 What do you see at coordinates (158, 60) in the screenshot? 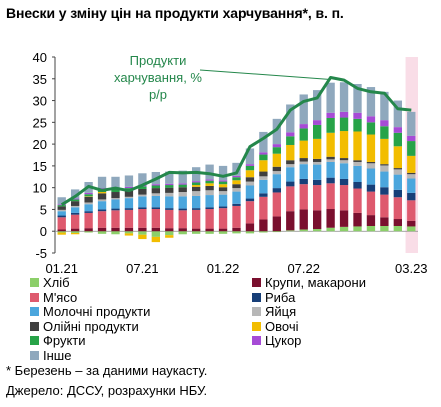
I see `annotation-text: Продукти` at bounding box center [158, 60].